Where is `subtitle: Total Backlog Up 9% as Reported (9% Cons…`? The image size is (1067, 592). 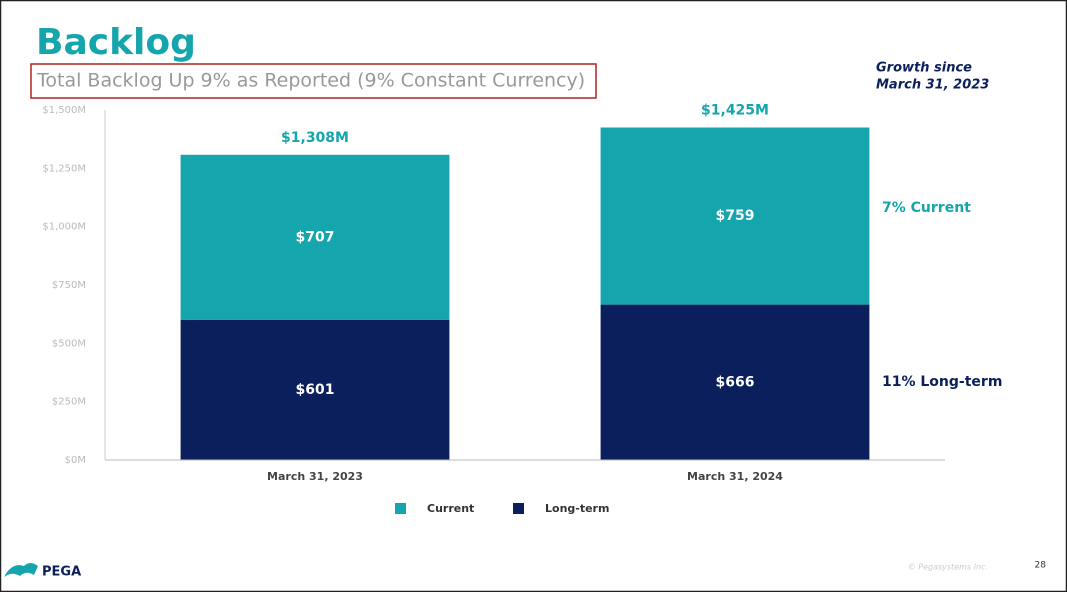 subtitle: Total Backlog Up 9% as Reported (9% Cons… is located at coordinates (310, 81).